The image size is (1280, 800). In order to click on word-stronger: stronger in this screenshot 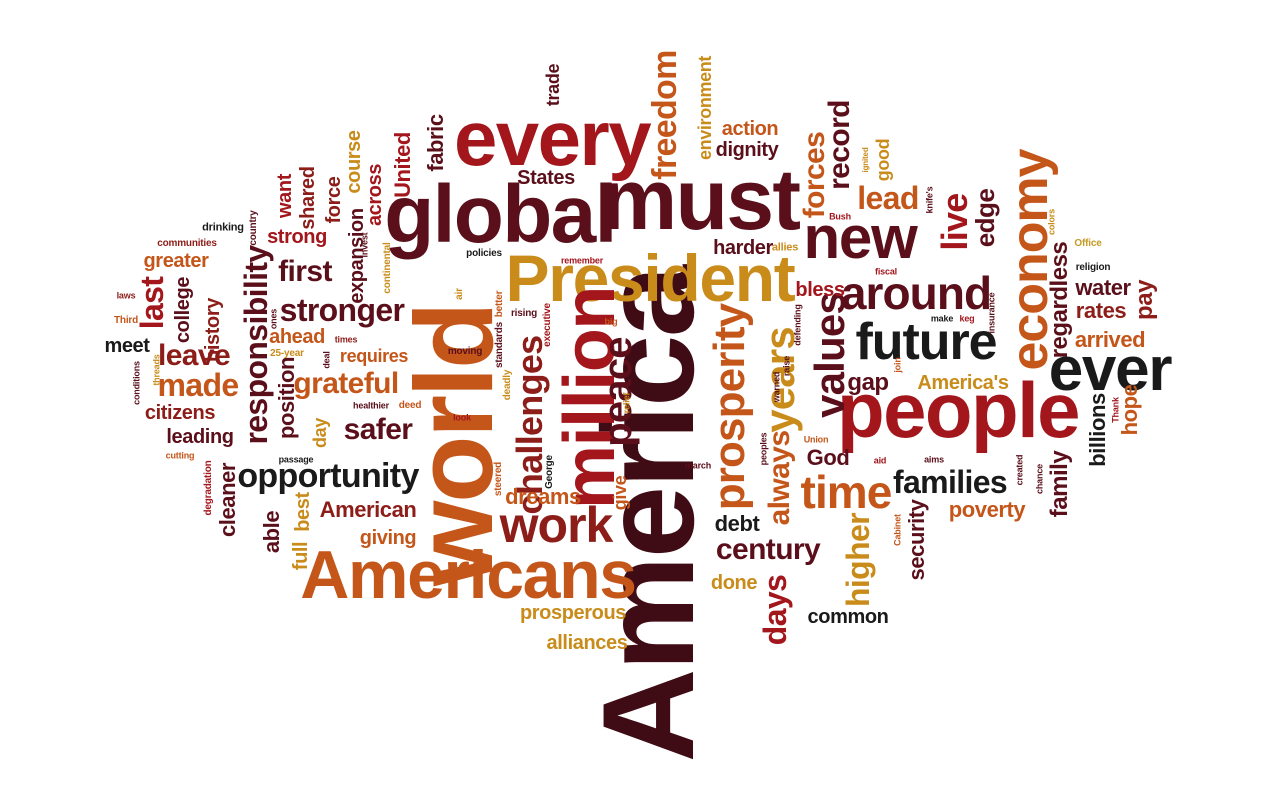, I will do `click(342, 310)`.